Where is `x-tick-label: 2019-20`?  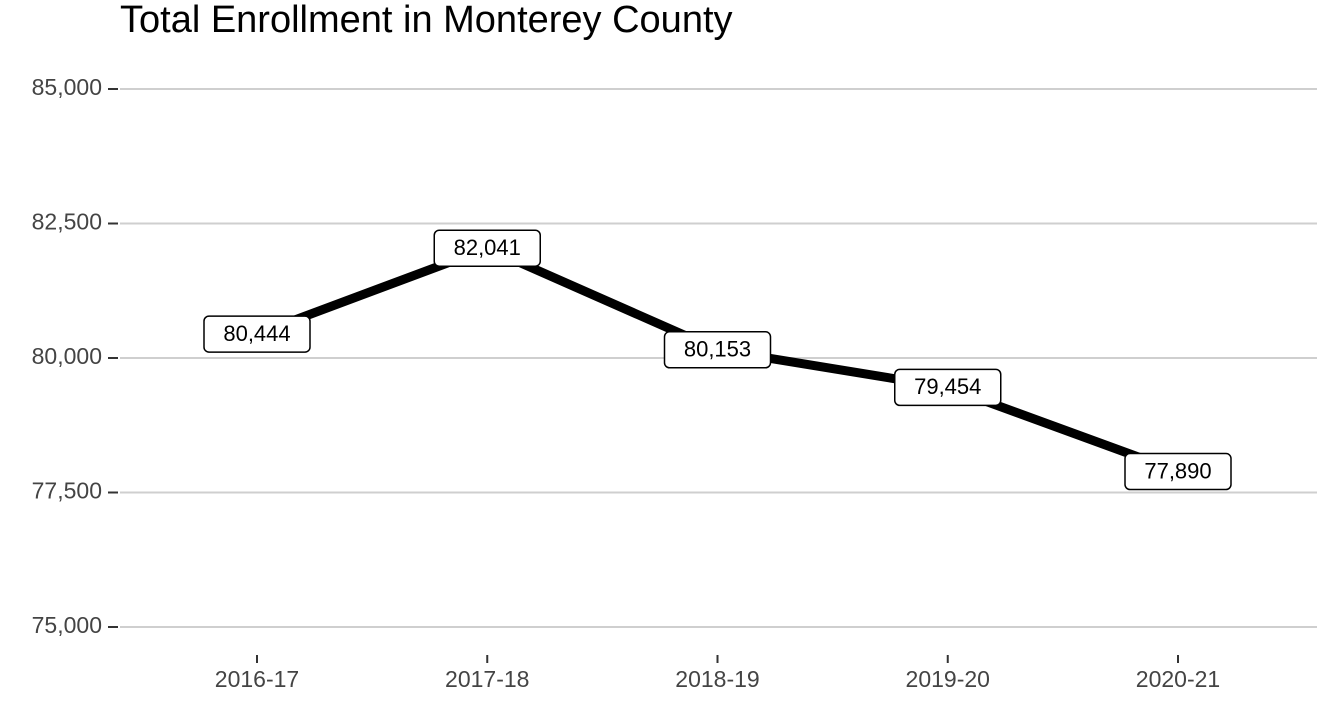
x-tick-label: 2019-20 is located at coordinates (948, 679).